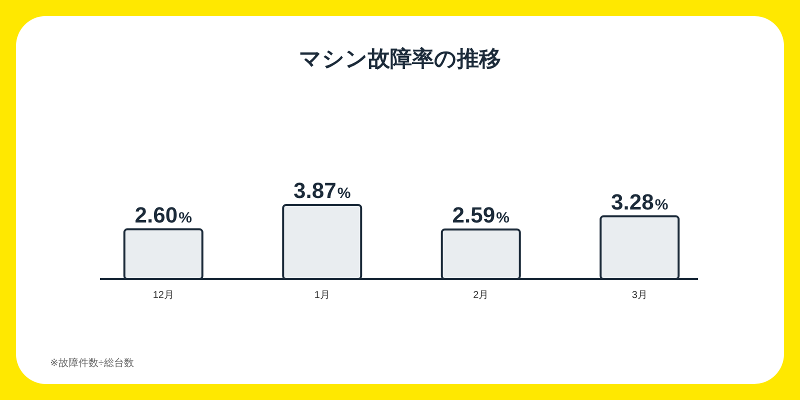 The width and height of the screenshot is (800, 400). I want to click on chart-title: マシン故障率の推移, so click(400, 58).